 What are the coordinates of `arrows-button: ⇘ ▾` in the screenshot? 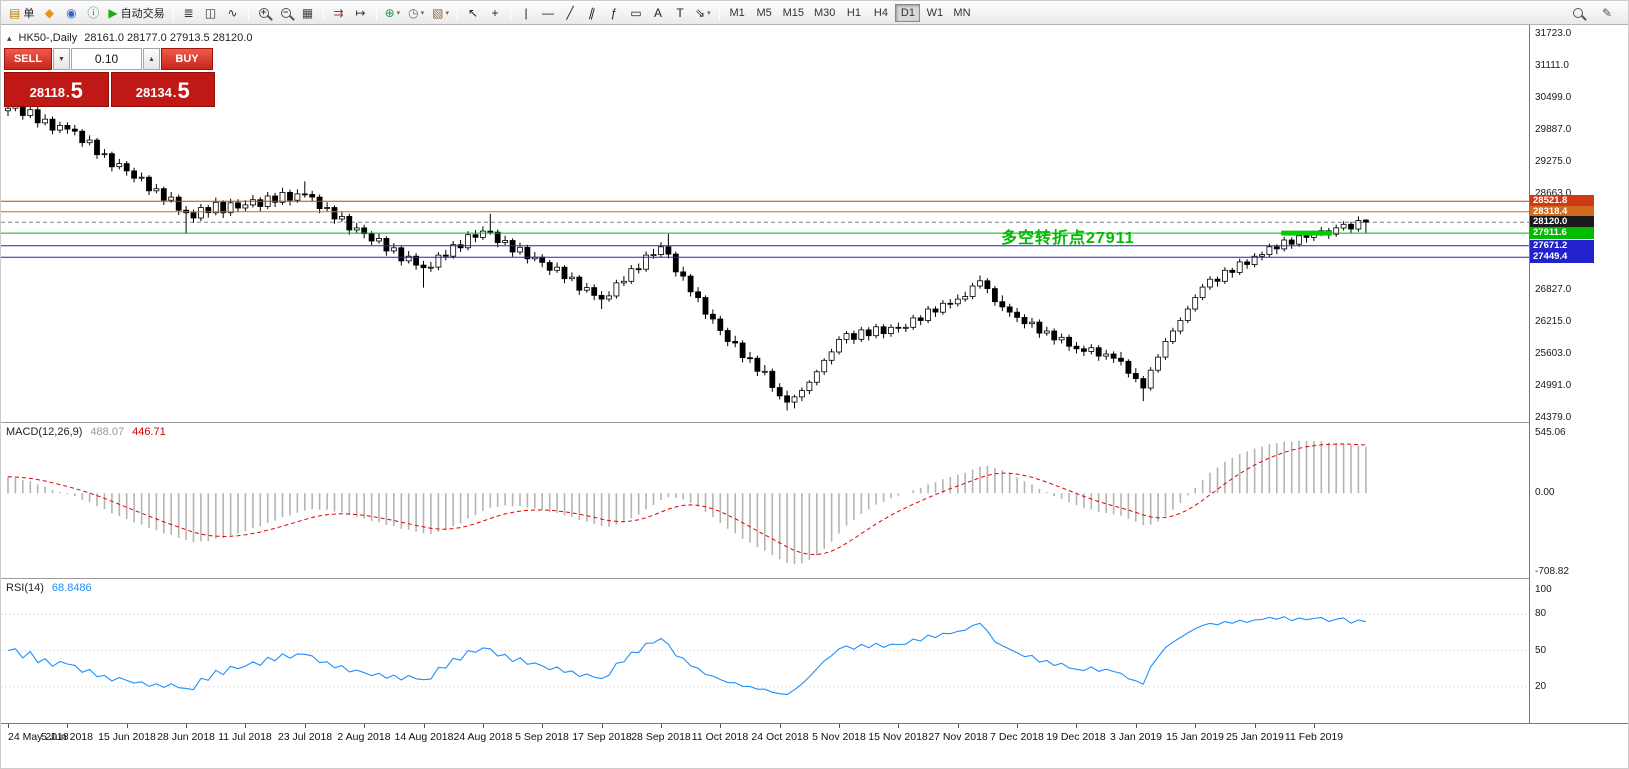 It's located at (703, 13).